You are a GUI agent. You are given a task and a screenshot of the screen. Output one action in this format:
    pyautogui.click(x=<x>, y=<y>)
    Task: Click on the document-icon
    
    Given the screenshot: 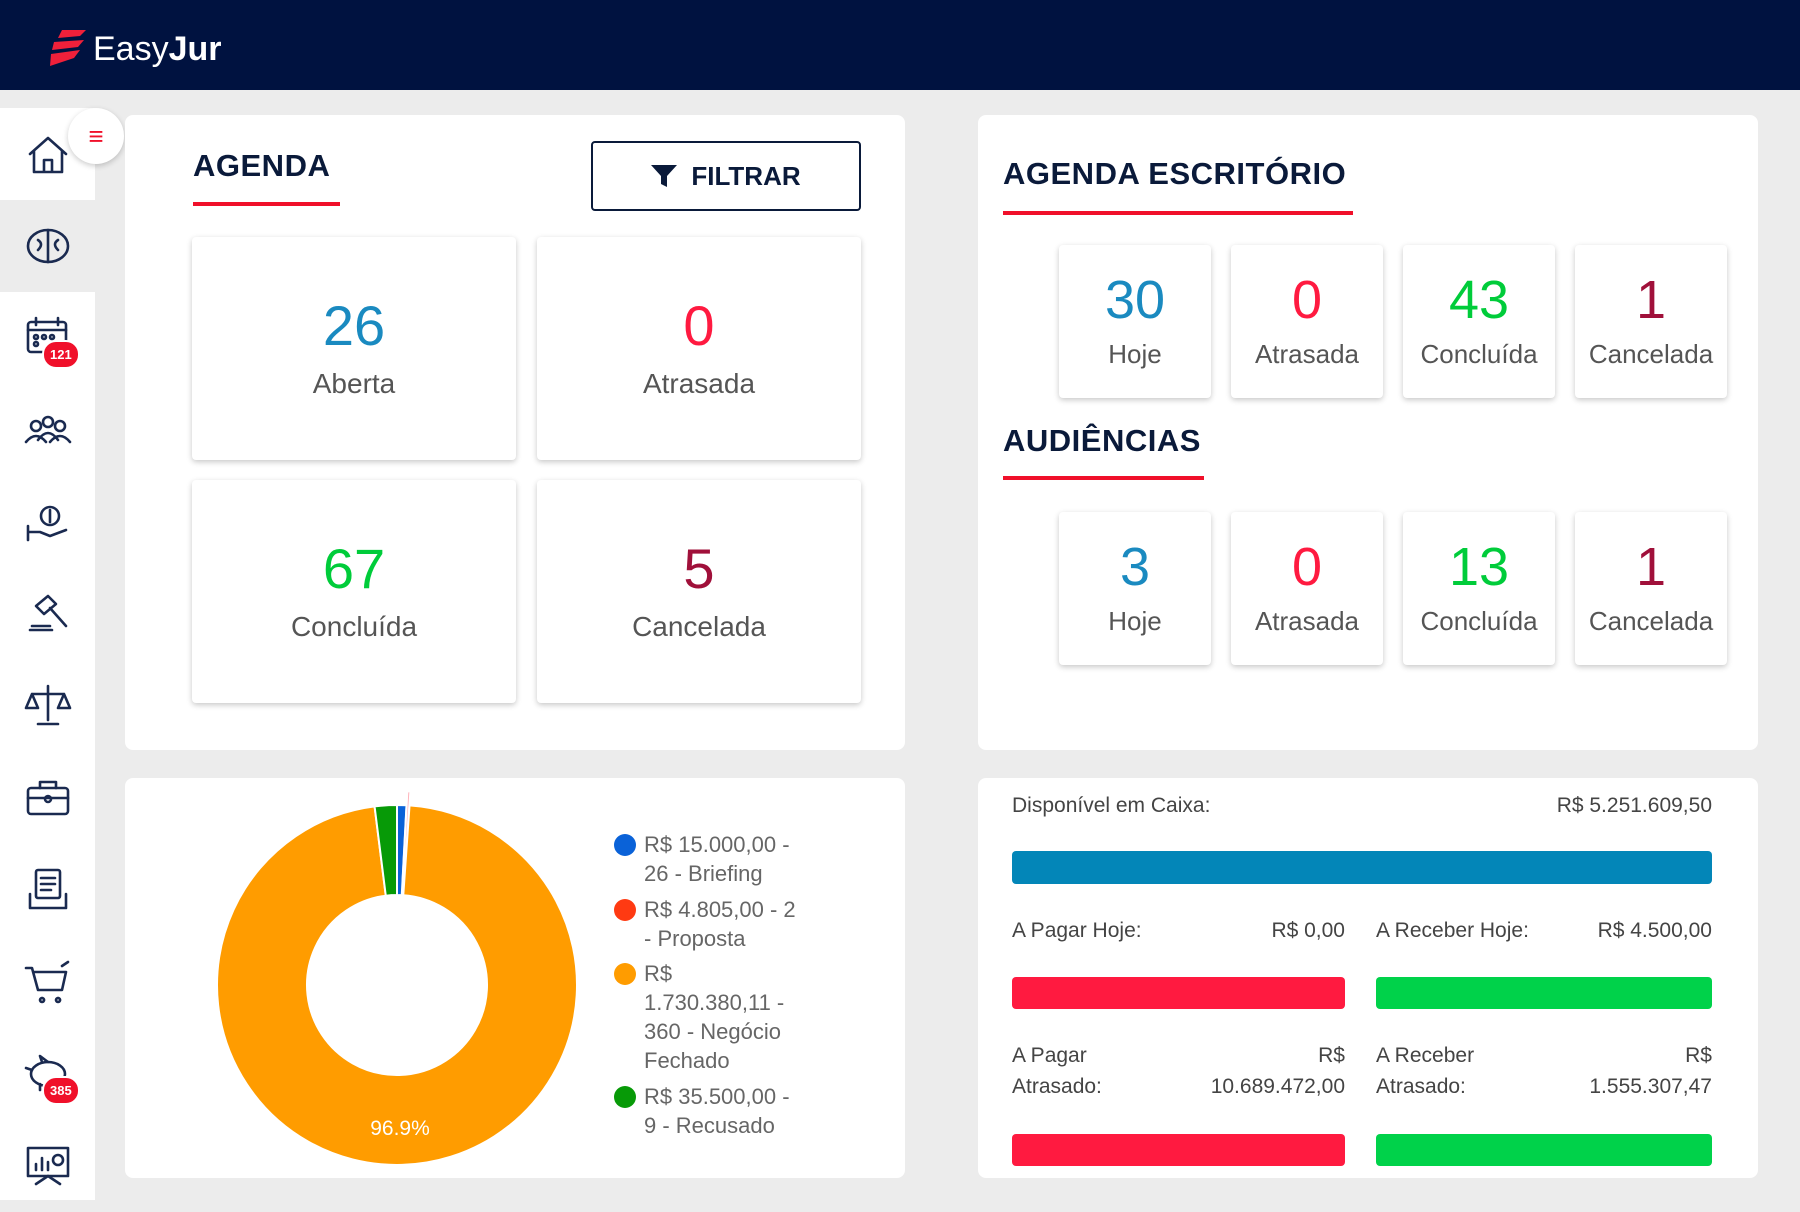 What is the action you would take?
    pyautogui.click(x=47, y=889)
    